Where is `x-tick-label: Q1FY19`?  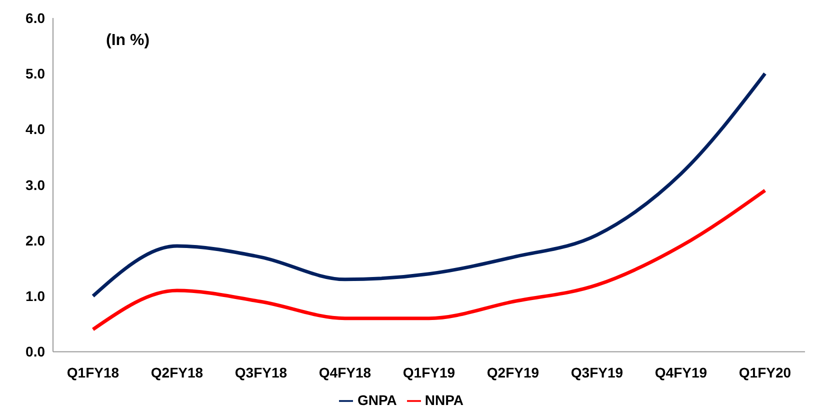
x-tick-label: Q1FY19 is located at coordinates (429, 372).